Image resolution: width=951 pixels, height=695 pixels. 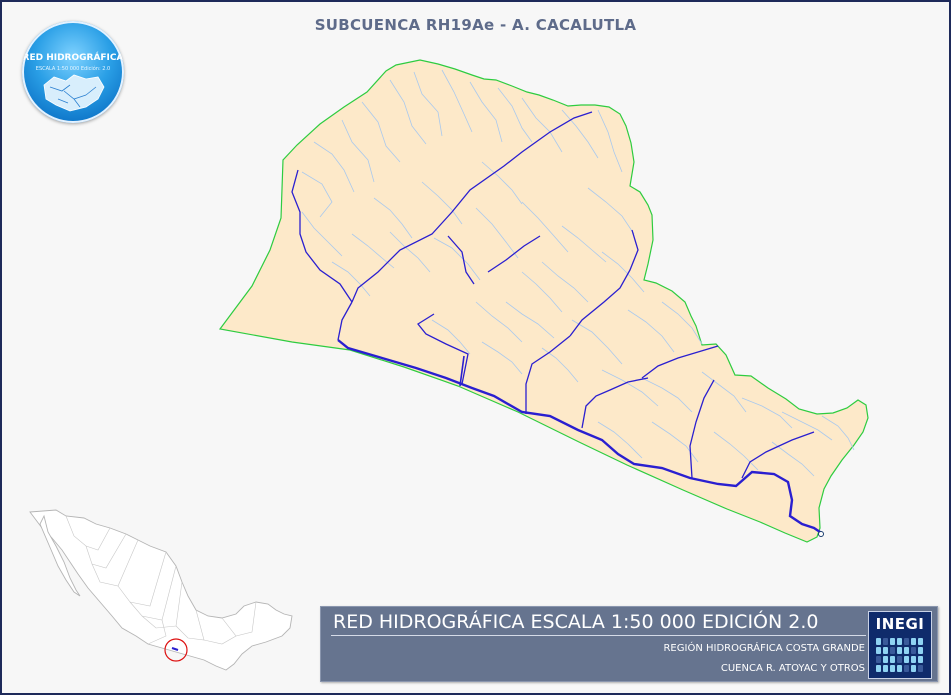 What do you see at coordinates (579, 436) in the screenshot?
I see `main-channel-river` at bounding box center [579, 436].